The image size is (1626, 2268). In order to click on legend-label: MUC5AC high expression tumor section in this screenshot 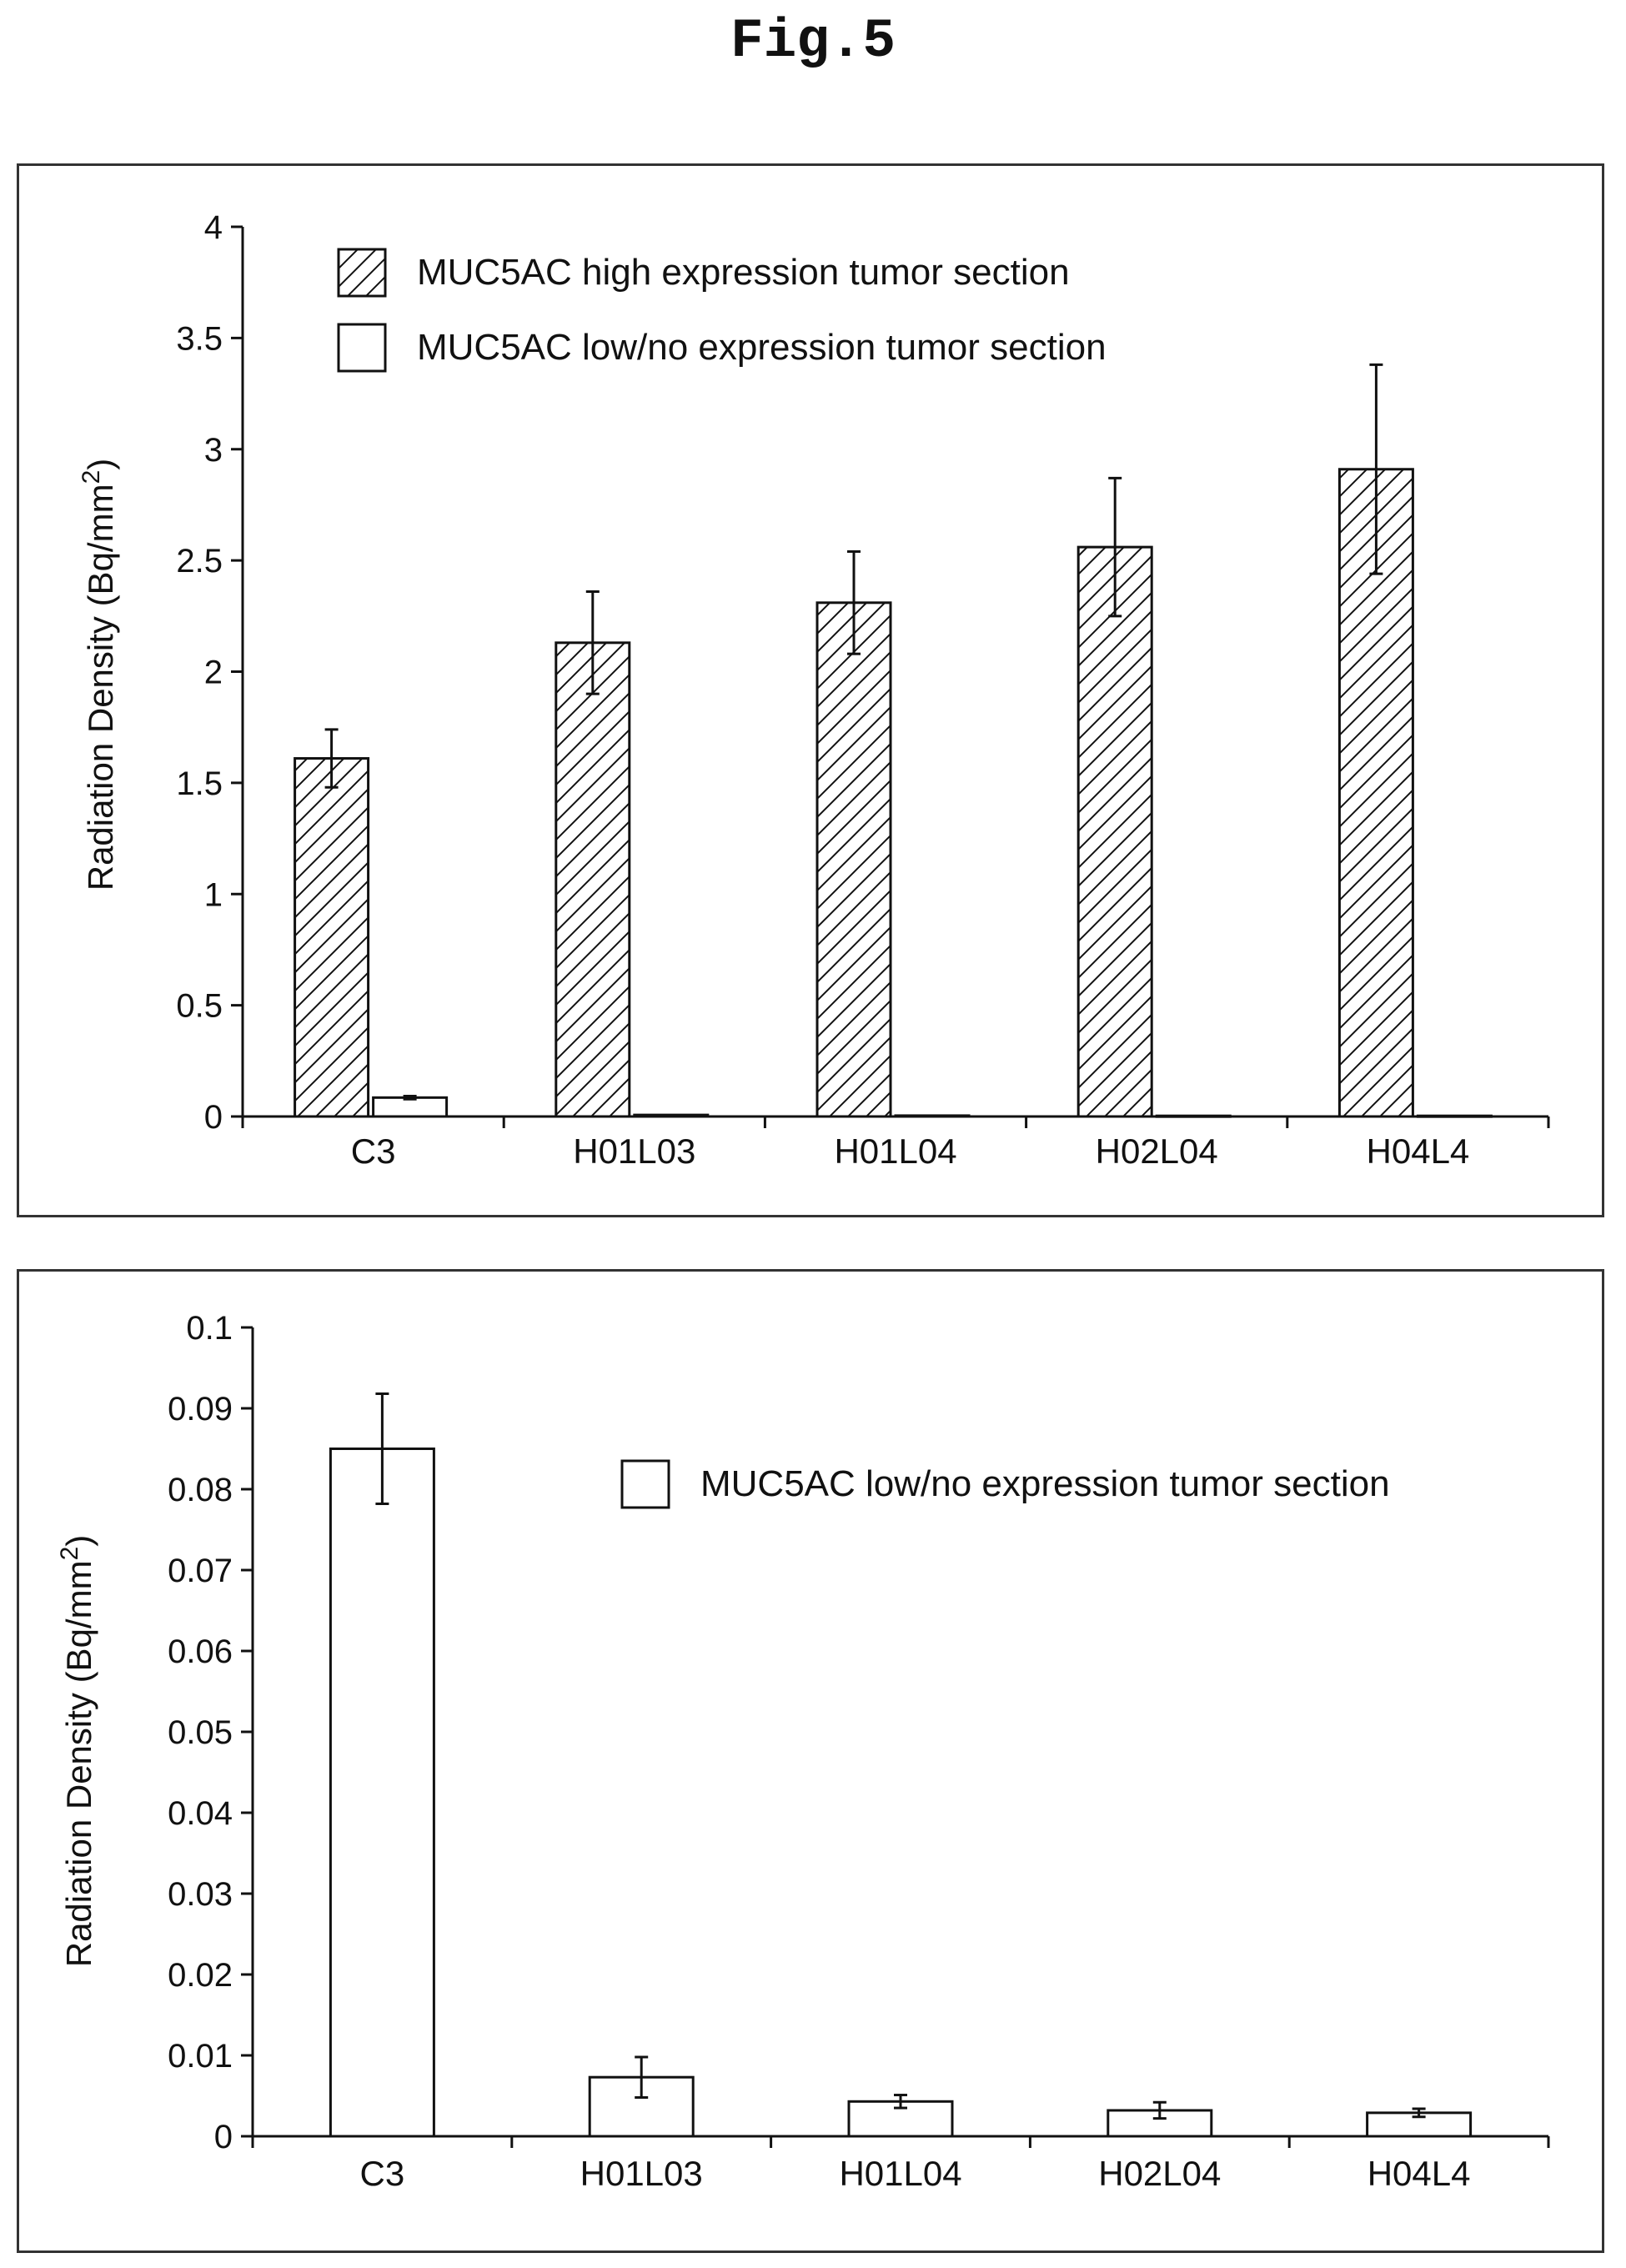, I will do `click(743, 272)`.